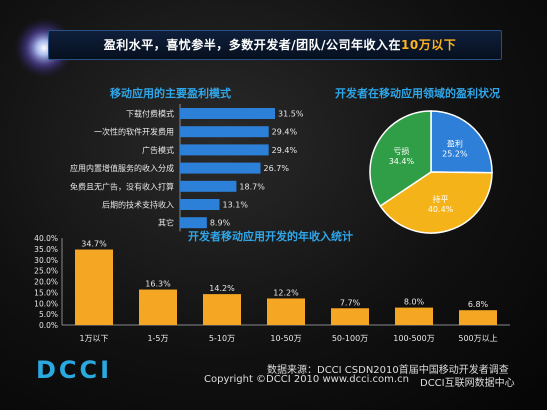 This screenshot has height=410, width=547. Describe the element at coordinates (46, 238) in the screenshot. I see `column-y-tick-label: 40.0%` at that location.